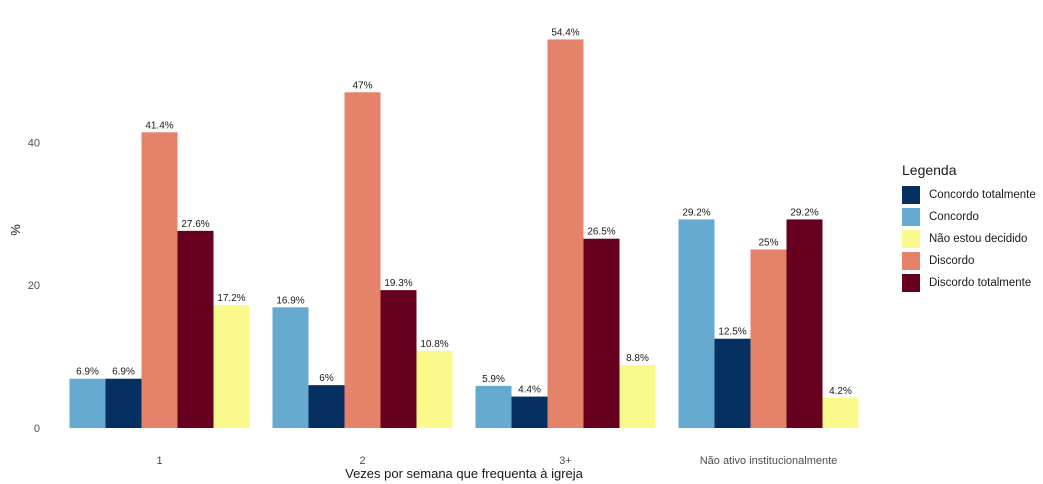 This screenshot has height=484, width=1043. What do you see at coordinates (982, 195) in the screenshot?
I see `legend-label: Concordo totalmente` at bounding box center [982, 195].